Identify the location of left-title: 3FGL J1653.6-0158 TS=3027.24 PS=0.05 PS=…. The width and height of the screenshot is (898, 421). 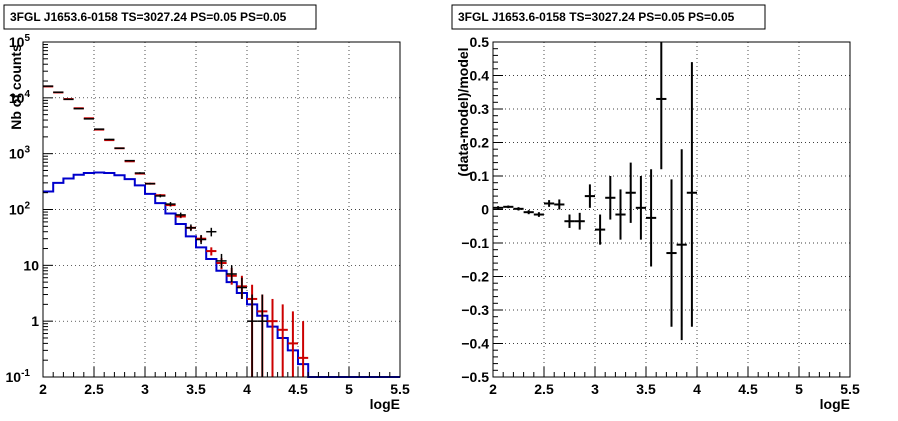
(148, 17).